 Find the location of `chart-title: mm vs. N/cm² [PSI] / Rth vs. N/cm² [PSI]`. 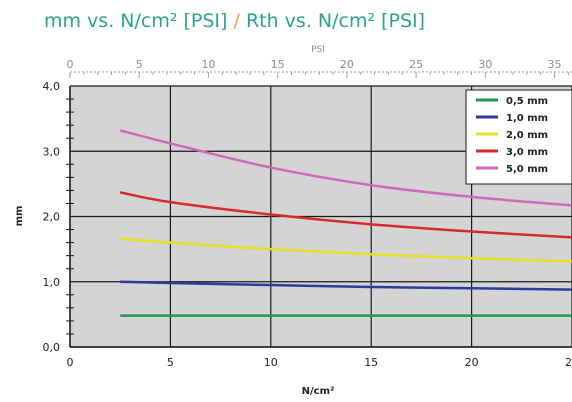

chart-title: mm vs. N/cm² [PSI] / Rth vs. N/cm² [PSI] is located at coordinates (234, 21).